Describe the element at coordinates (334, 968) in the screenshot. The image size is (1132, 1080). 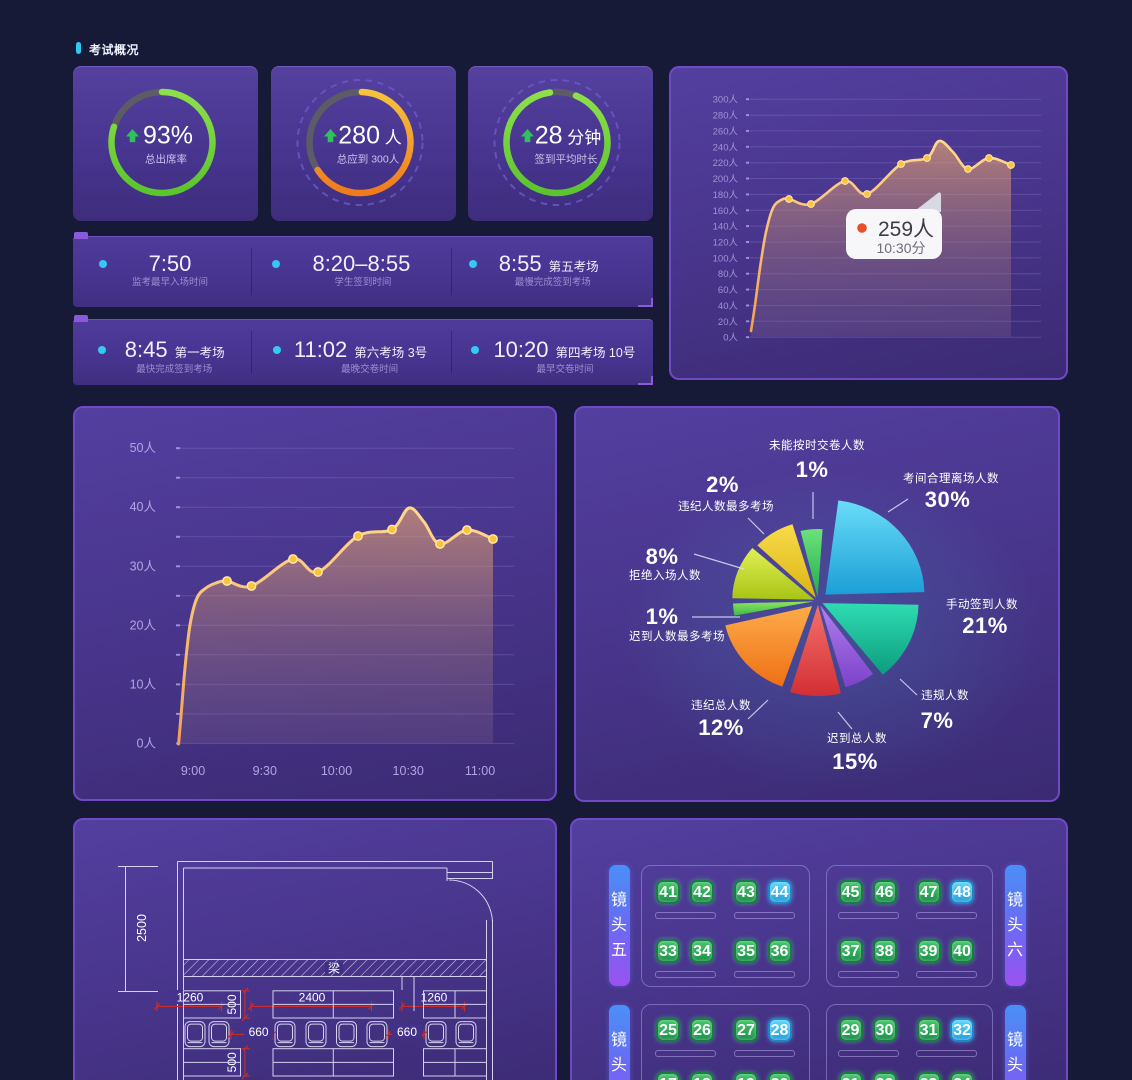
I see `svg-text: 梁` at that location.